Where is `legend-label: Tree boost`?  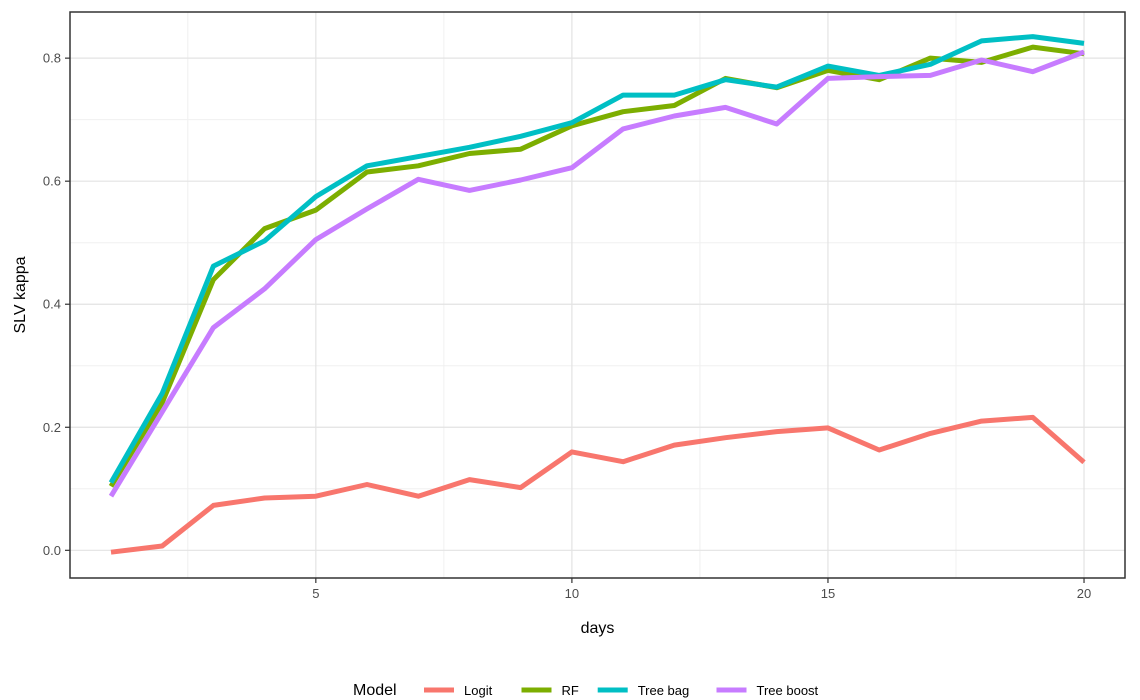 legend-label: Tree boost is located at coordinates (788, 690).